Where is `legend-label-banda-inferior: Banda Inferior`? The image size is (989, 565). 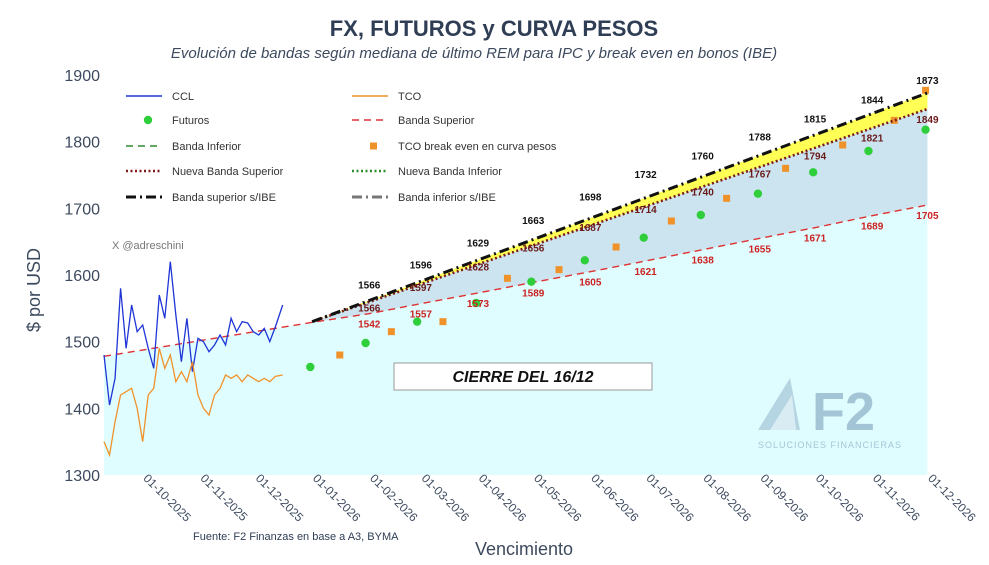 legend-label-banda-inferior: Banda Inferior is located at coordinates (206, 147).